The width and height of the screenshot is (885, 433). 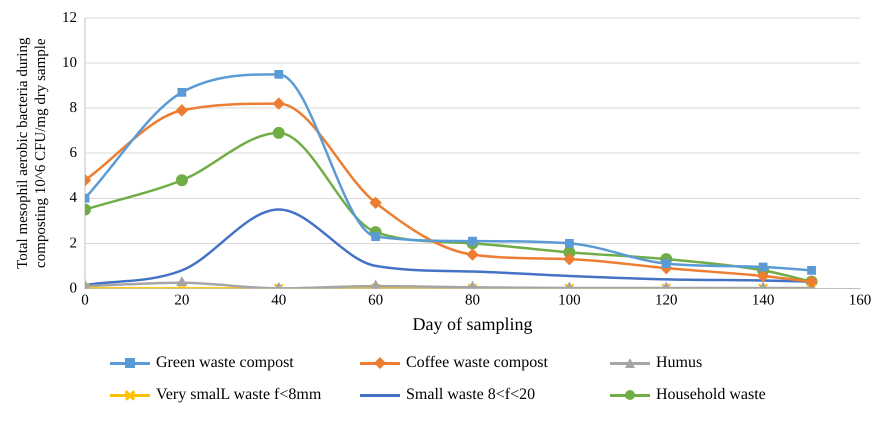 What do you see at coordinates (376, 300) in the screenshot?
I see `x-tick-label: 60` at bounding box center [376, 300].